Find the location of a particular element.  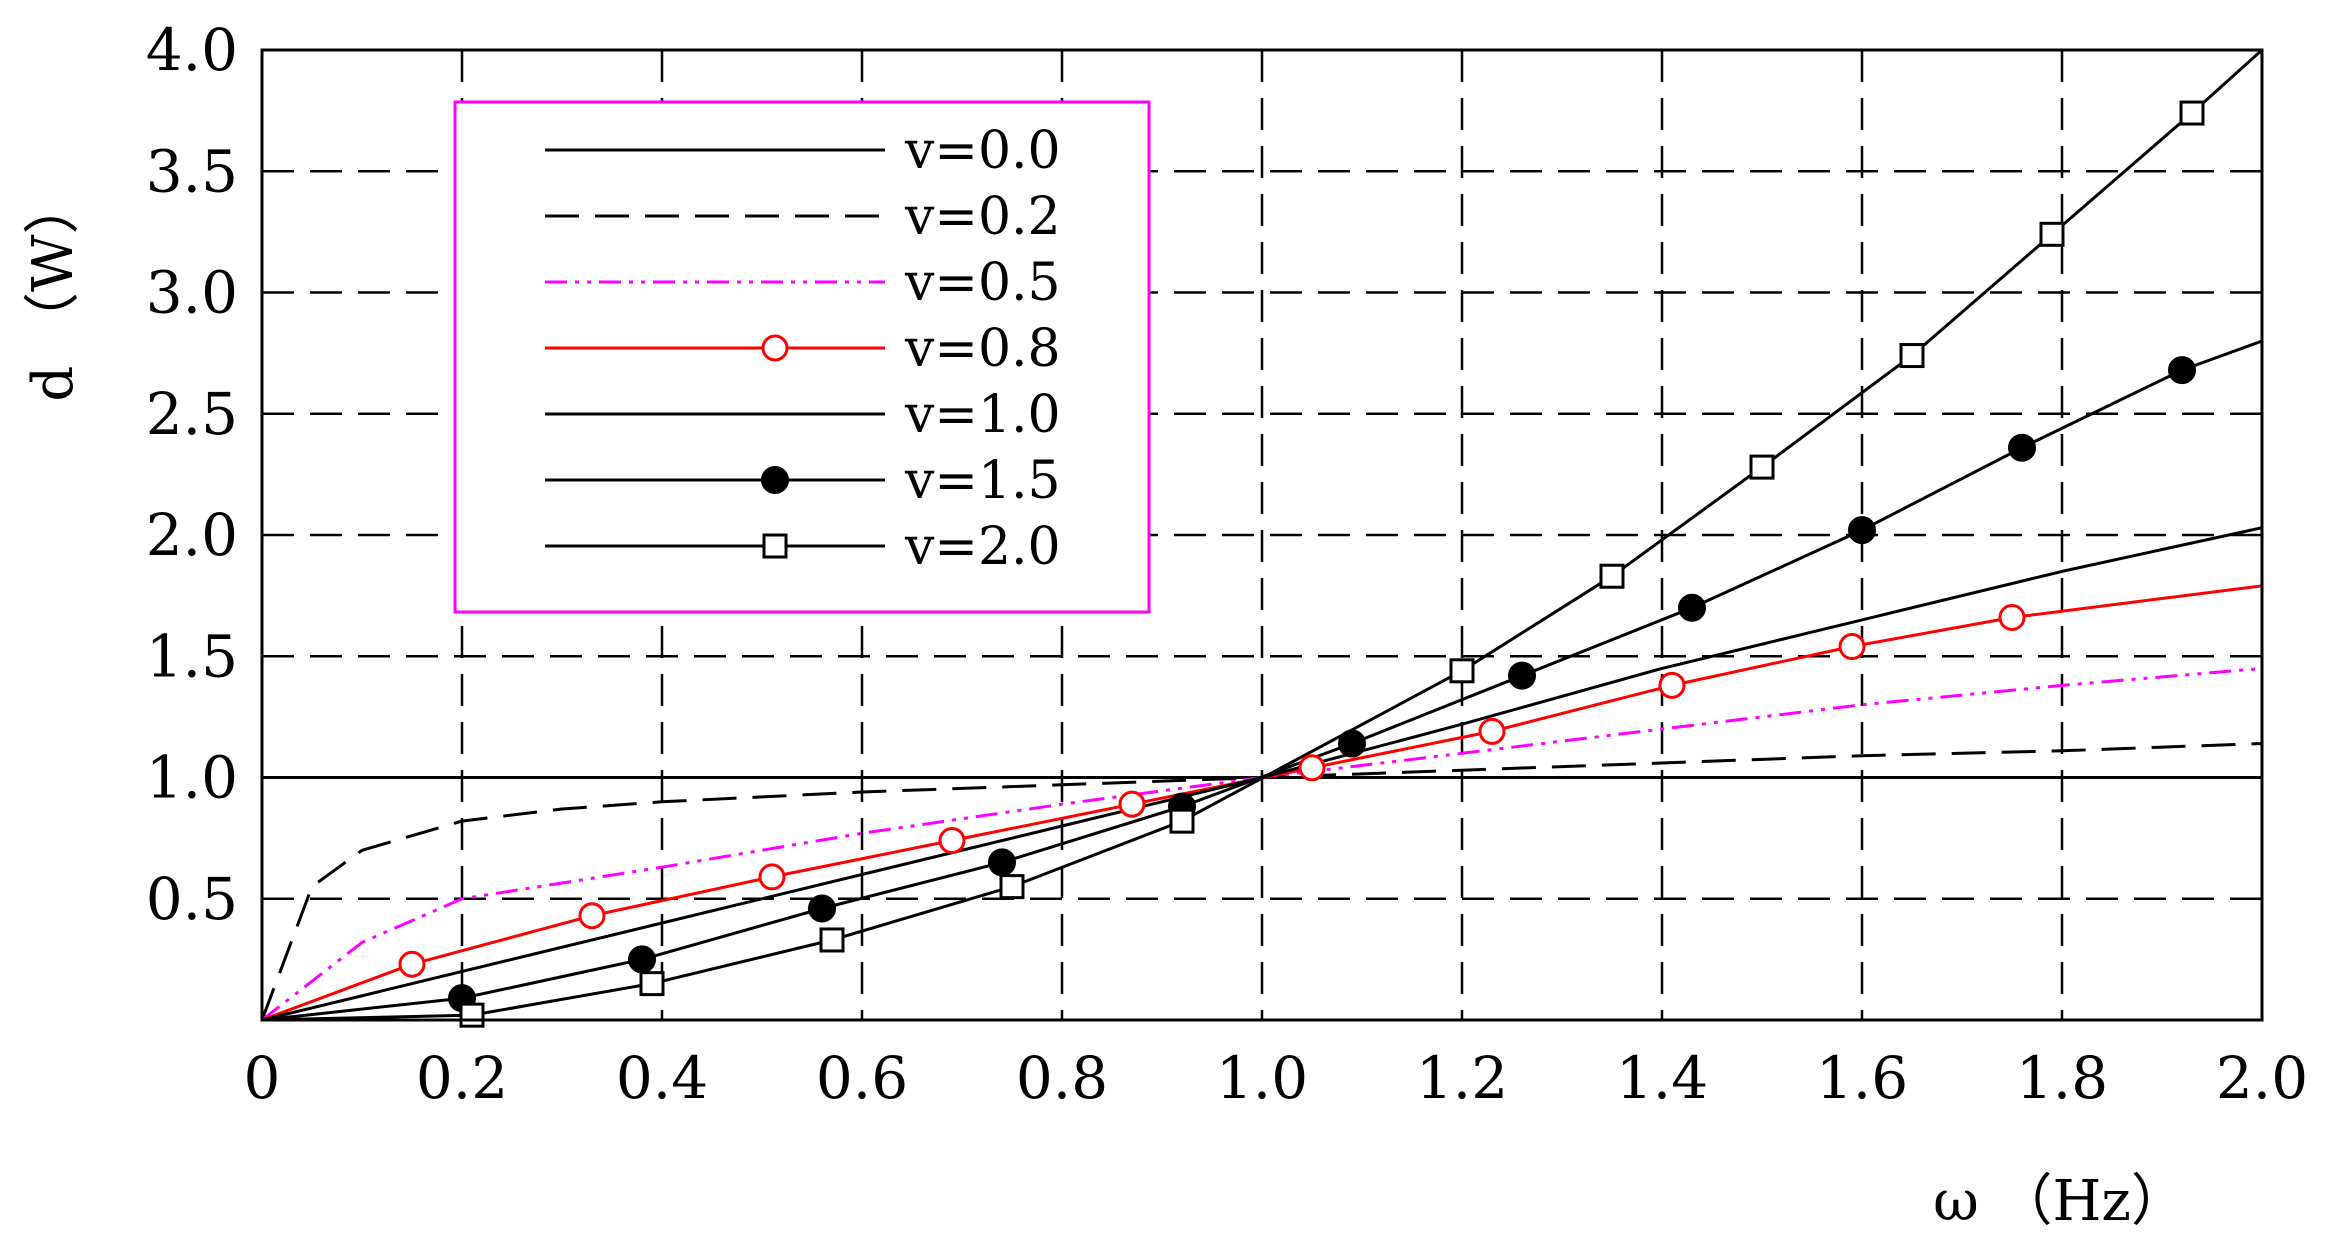

y-tick-label: 1.0 is located at coordinates (192, 778).